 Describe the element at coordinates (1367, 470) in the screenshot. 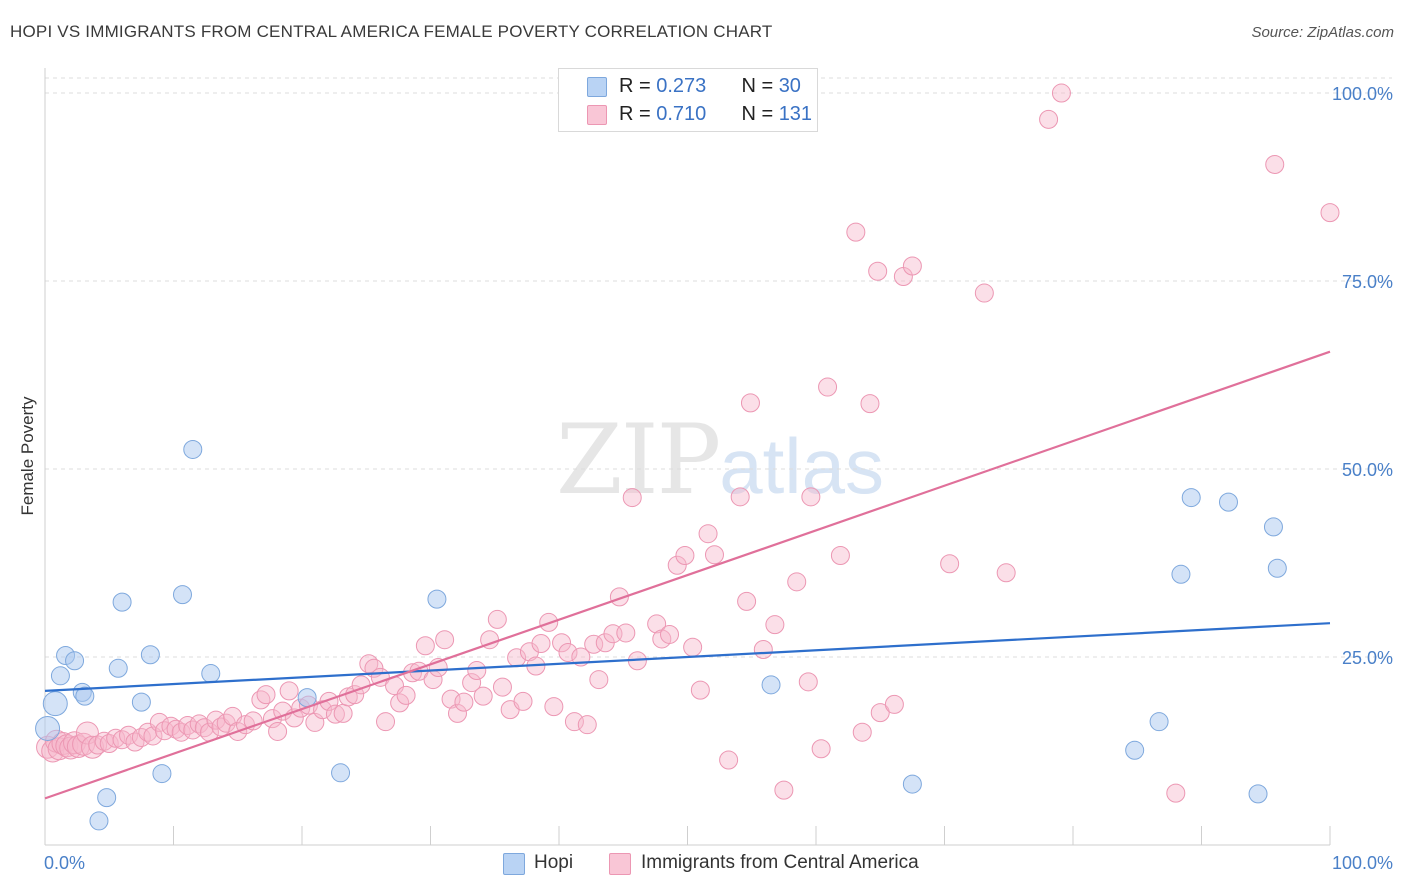

I see `y-tick-label: 50.0%` at that location.